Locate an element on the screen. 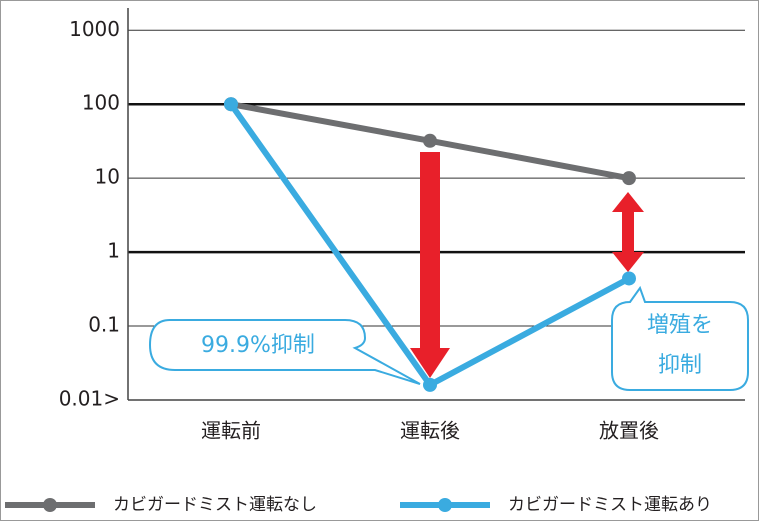  y-tick-label: 1 is located at coordinates (113, 251).